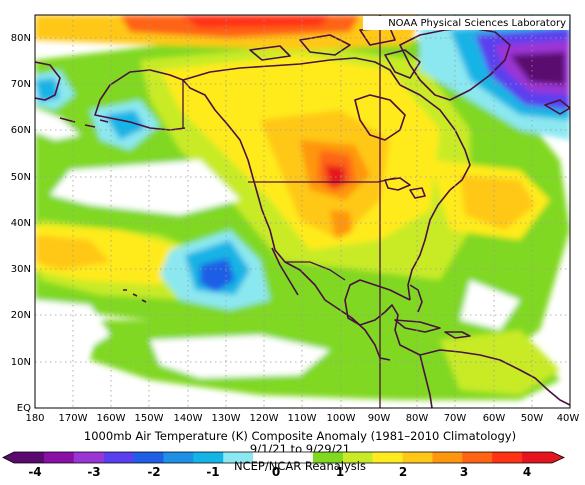 This screenshot has height=485, width=585. I want to click on colorbar-min-arrow, so click(8, 457).